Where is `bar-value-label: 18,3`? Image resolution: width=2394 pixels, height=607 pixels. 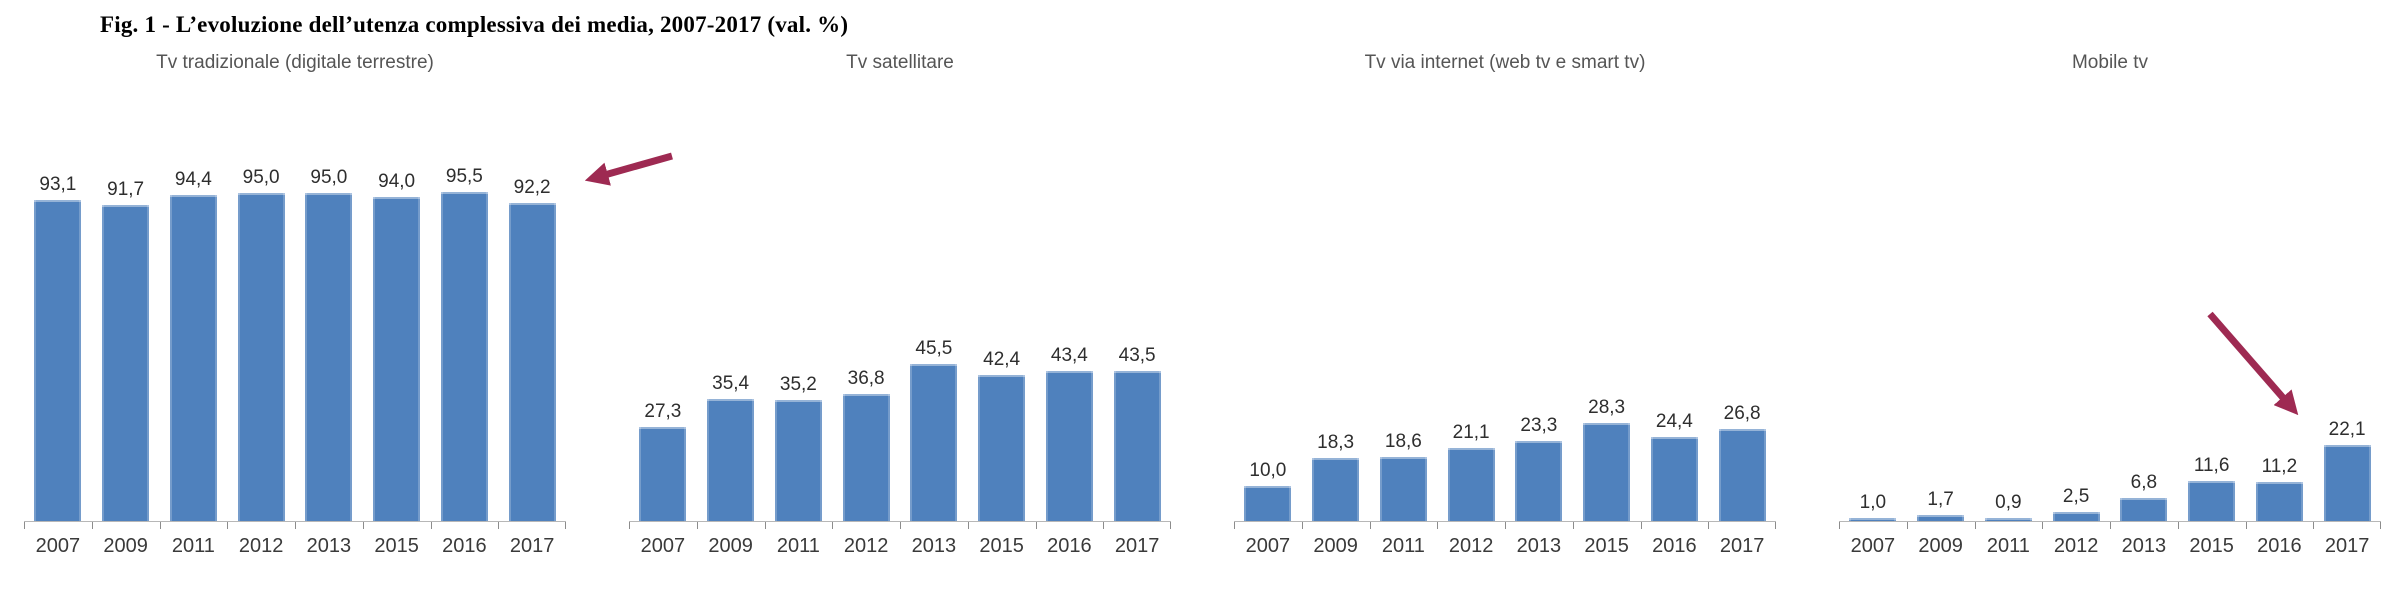 bar-value-label: 18,3 is located at coordinates (1336, 442).